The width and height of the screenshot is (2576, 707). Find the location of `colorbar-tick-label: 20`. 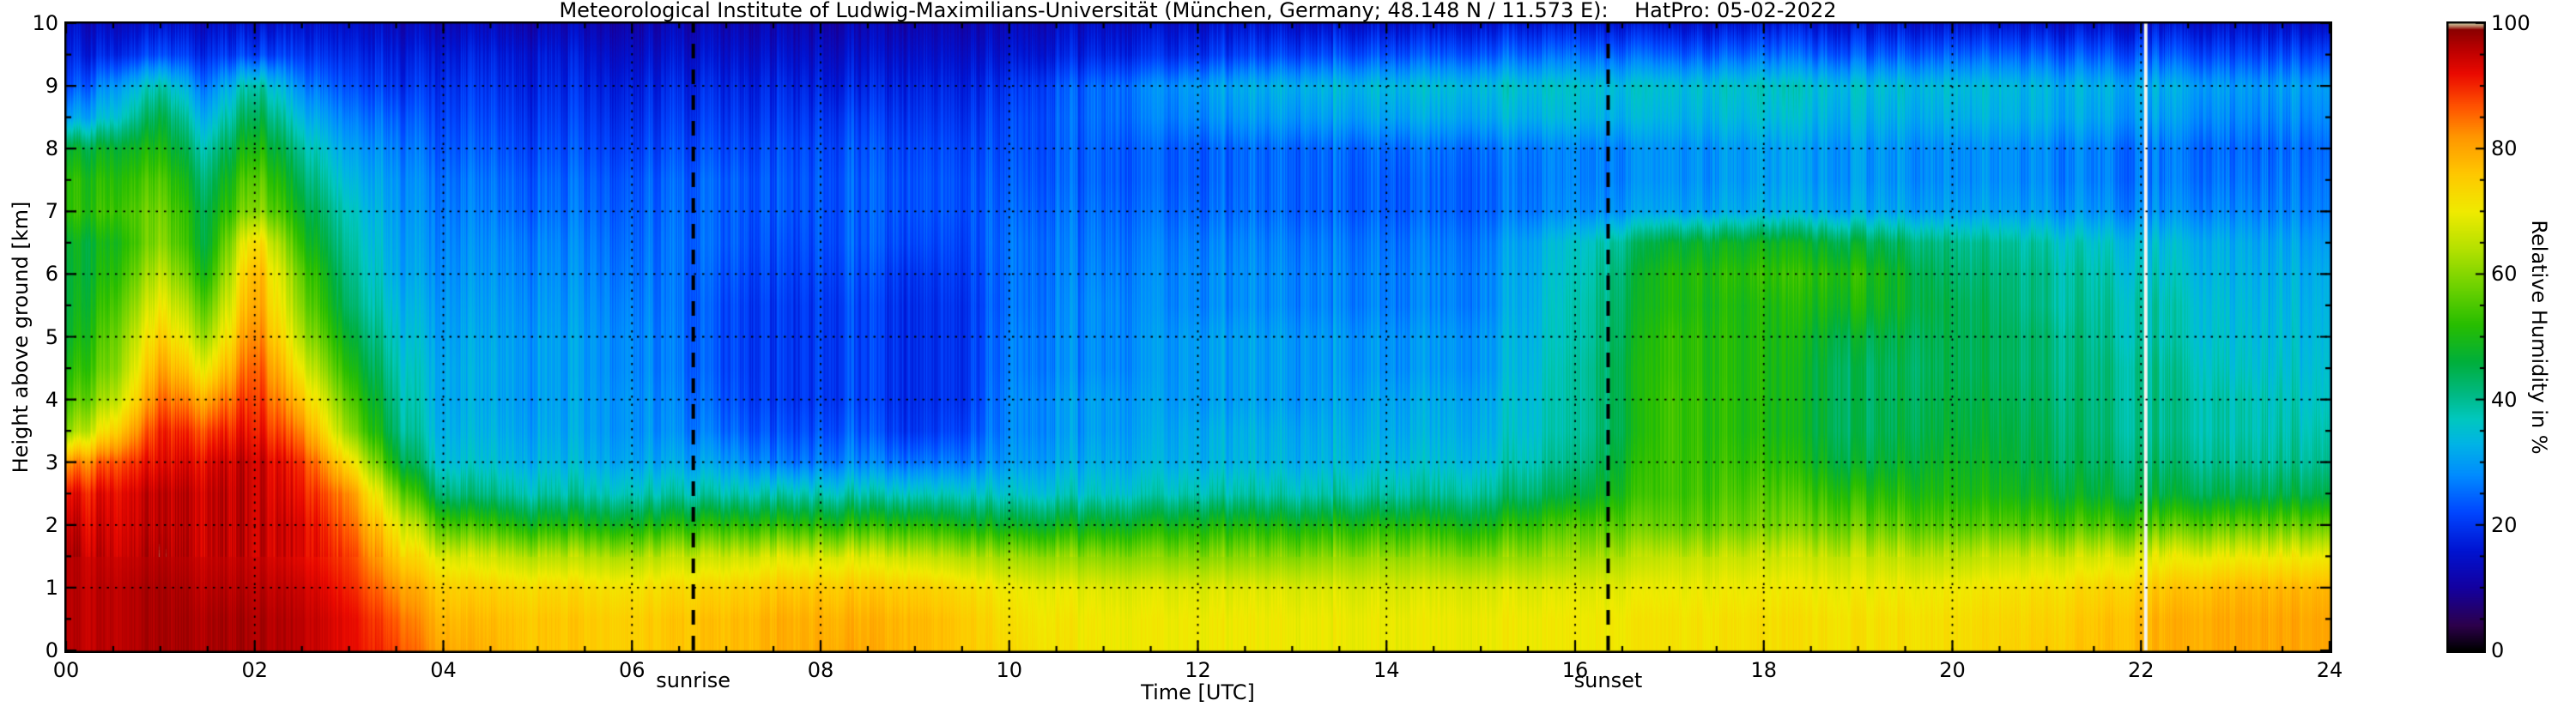

colorbar-tick-label: 20 is located at coordinates (2504, 524).